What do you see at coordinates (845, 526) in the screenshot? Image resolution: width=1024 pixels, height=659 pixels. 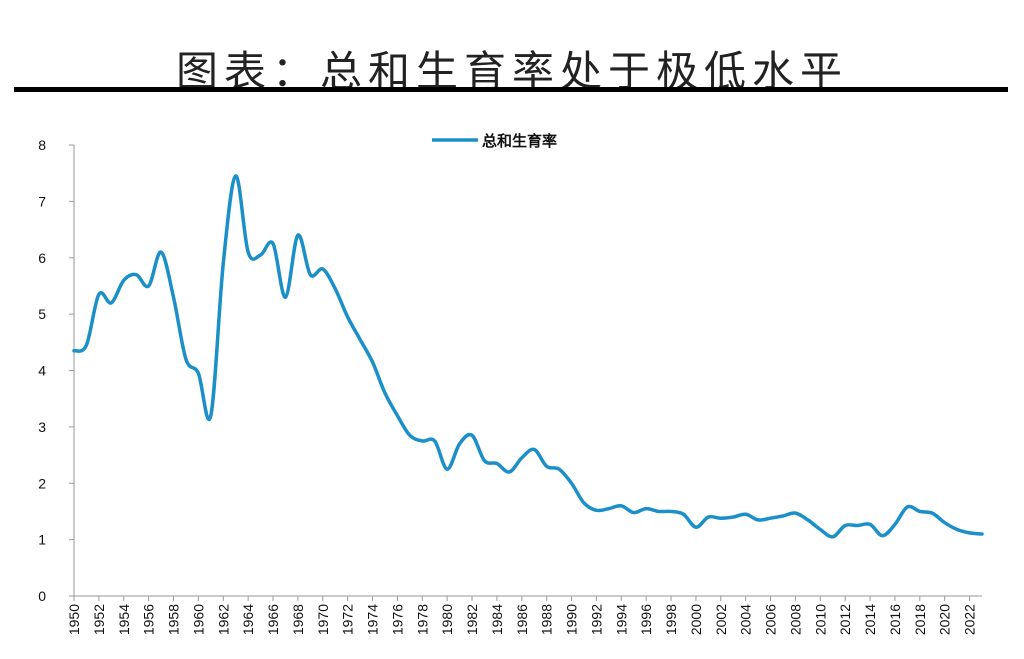 I see `data-point-2012` at bounding box center [845, 526].